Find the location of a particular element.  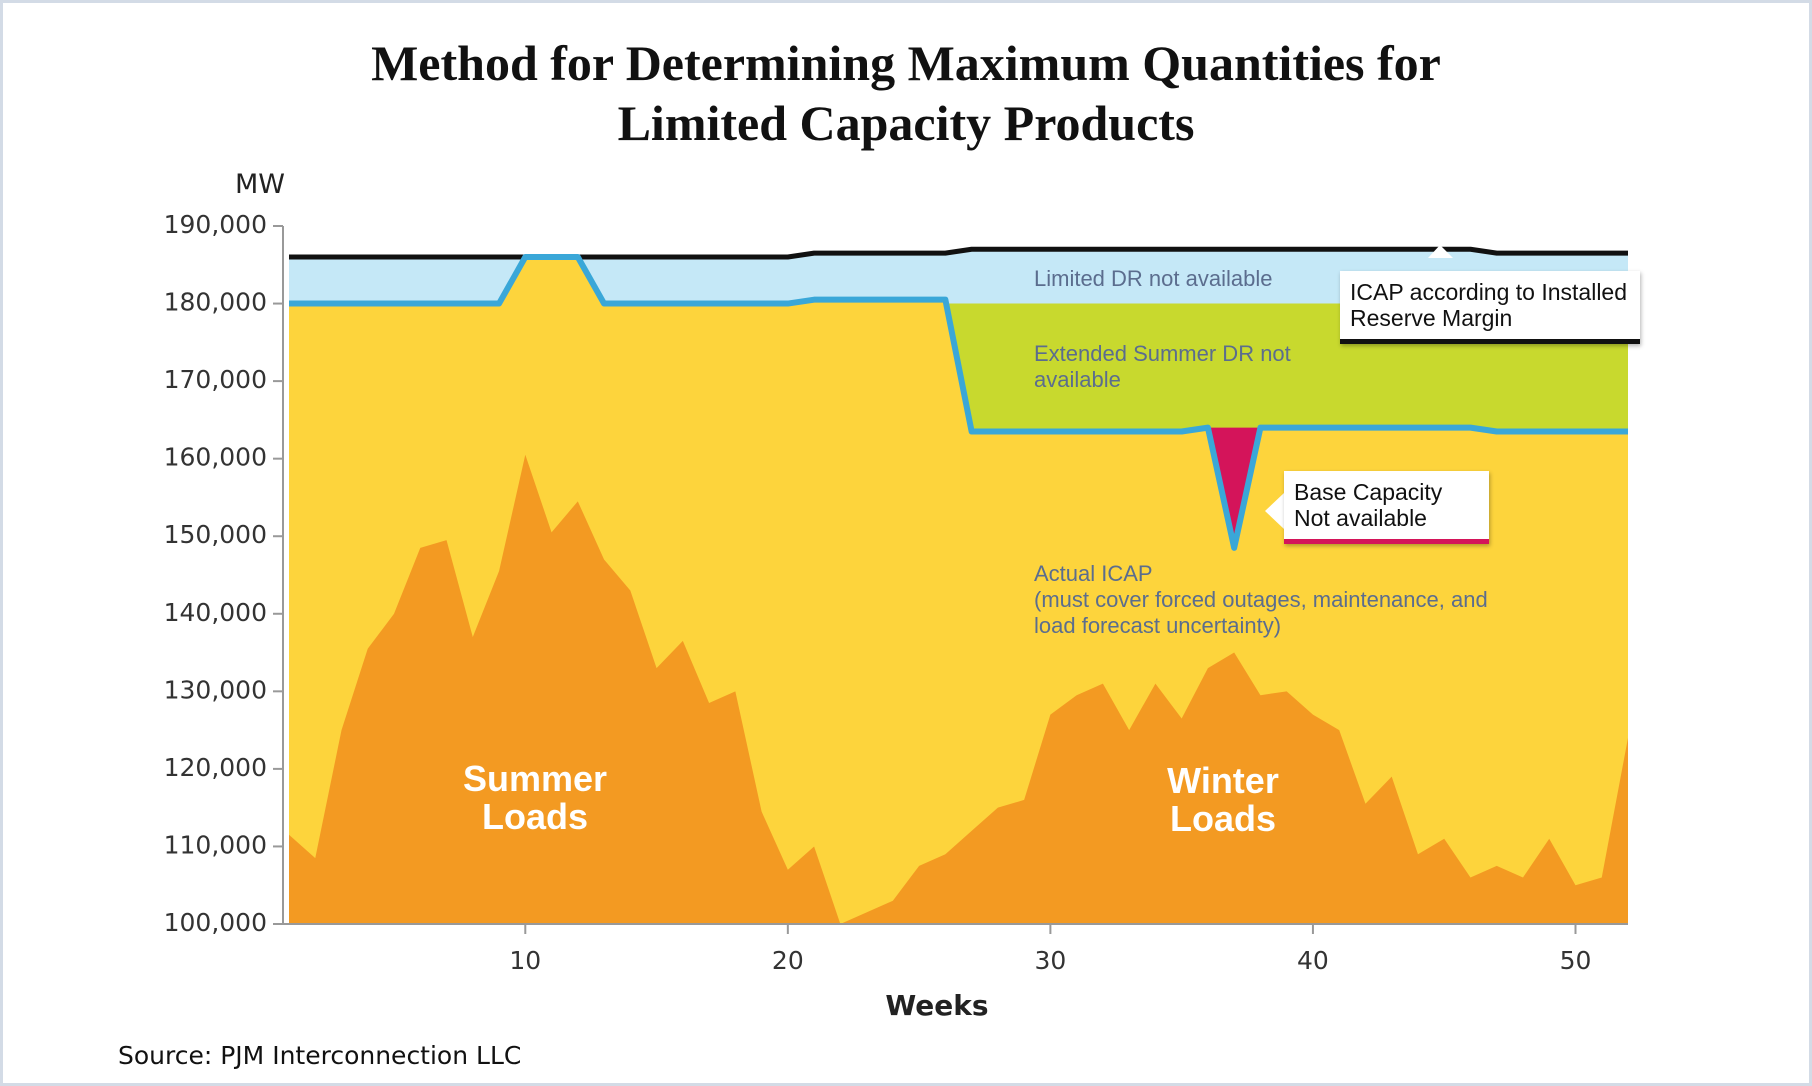

y-axis-label: MW is located at coordinates (260, 184).